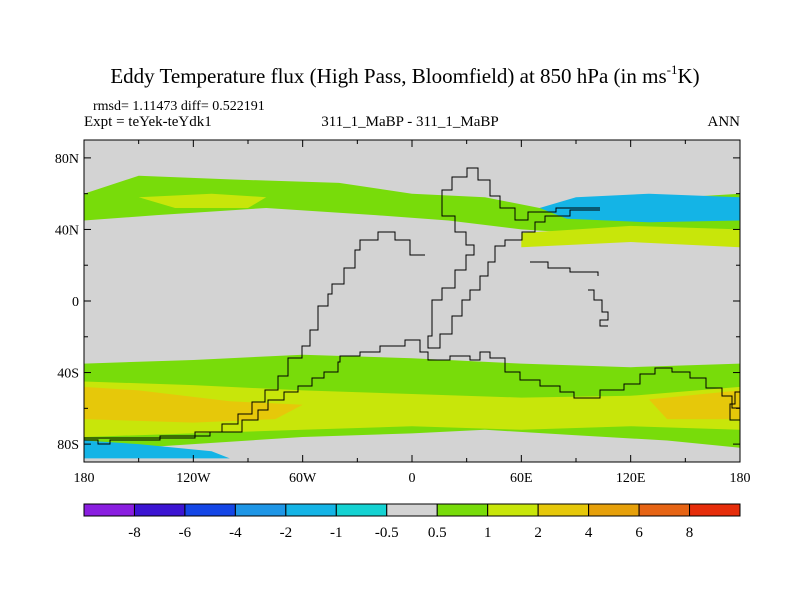 This screenshot has width=800, height=600. What do you see at coordinates (286, 533) in the screenshot?
I see `colorbar-label: -2` at bounding box center [286, 533].